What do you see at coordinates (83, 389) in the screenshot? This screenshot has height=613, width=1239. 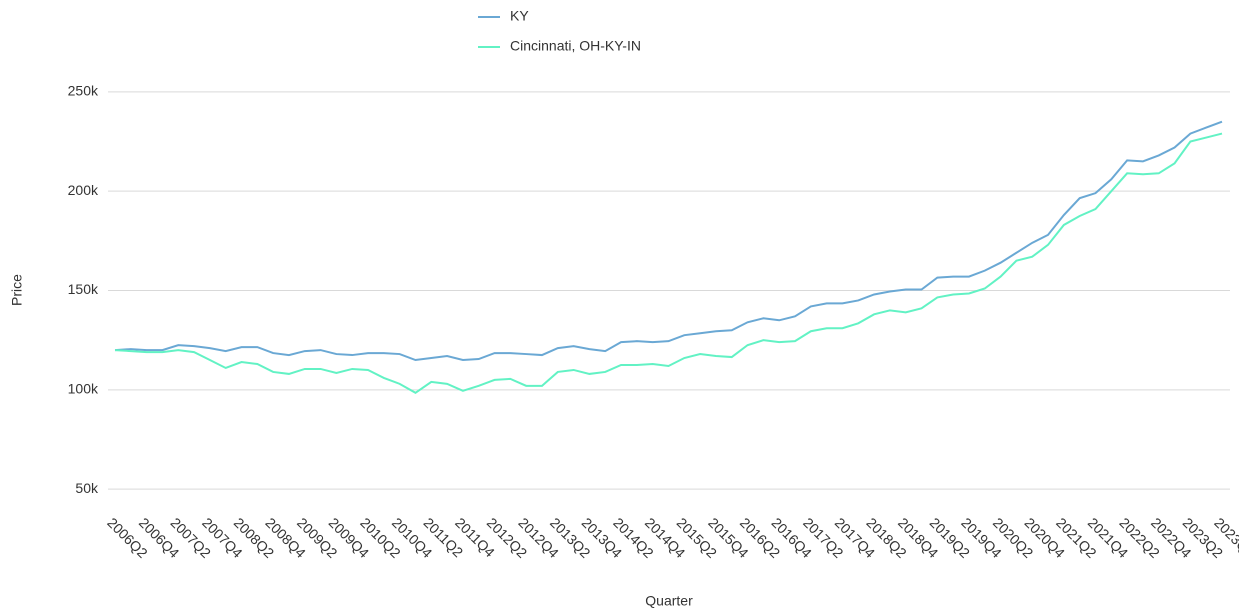 I see `y-tick-label: 100k` at bounding box center [83, 389].